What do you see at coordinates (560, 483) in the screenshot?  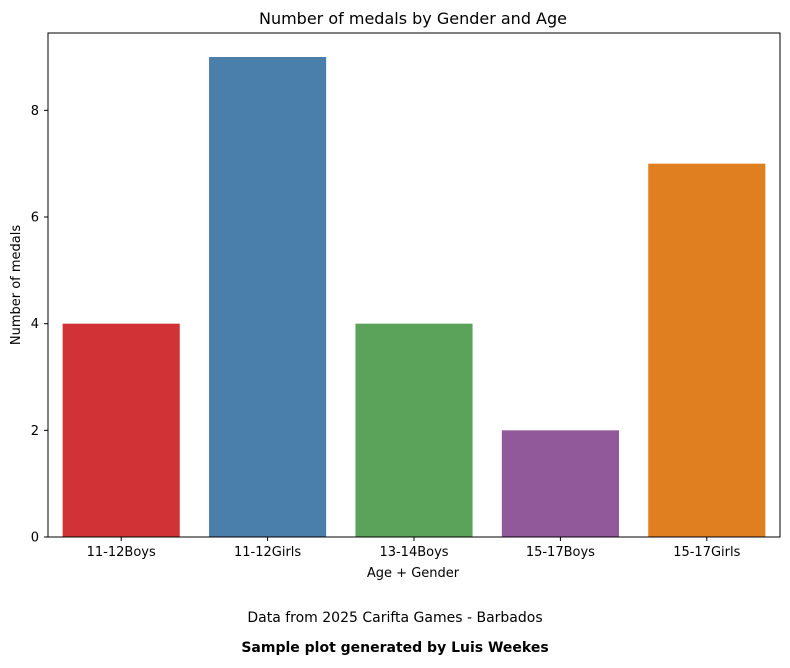 I see `bar-15-17Boys` at bounding box center [560, 483].